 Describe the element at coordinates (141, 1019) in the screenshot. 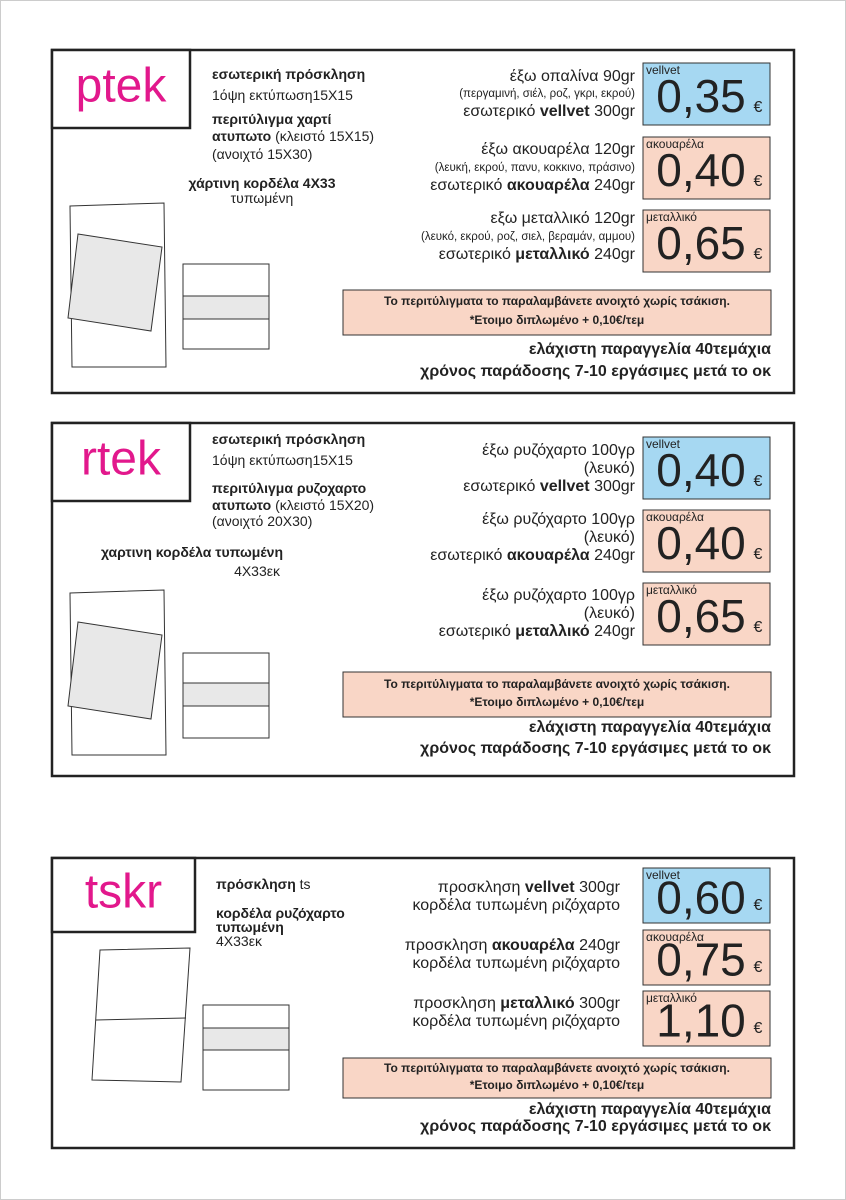

I see `card-fold` at that location.